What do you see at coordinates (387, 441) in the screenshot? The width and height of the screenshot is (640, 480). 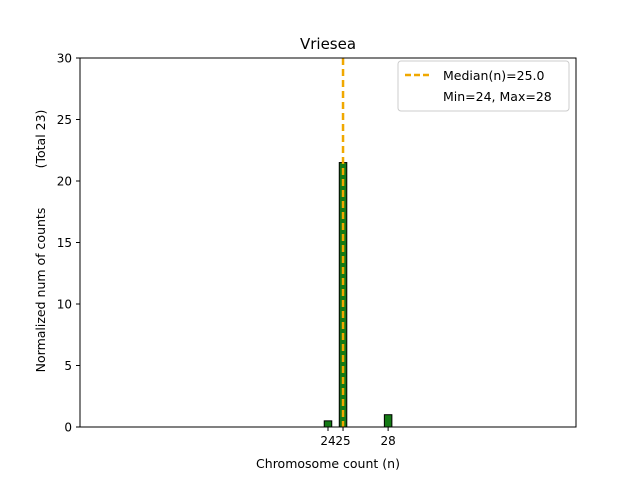 I see `x-tick-label: 28` at bounding box center [387, 441].